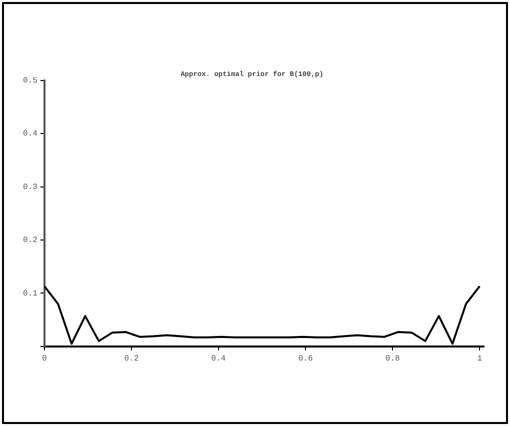 This screenshot has height=426, width=510. I want to click on x-tick-label: 0, so click(44, 359).